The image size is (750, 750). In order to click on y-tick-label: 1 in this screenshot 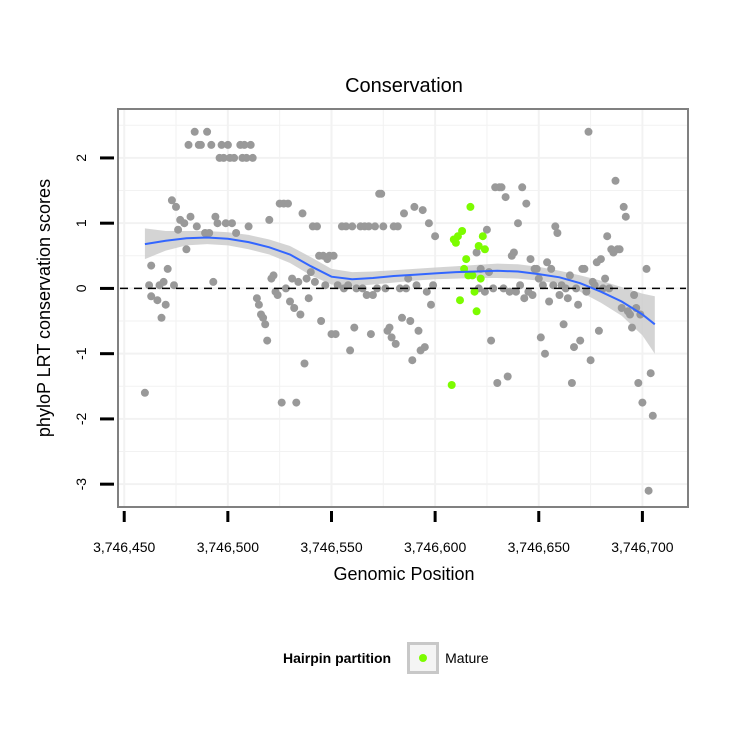, I will do `click(81, 223)`.